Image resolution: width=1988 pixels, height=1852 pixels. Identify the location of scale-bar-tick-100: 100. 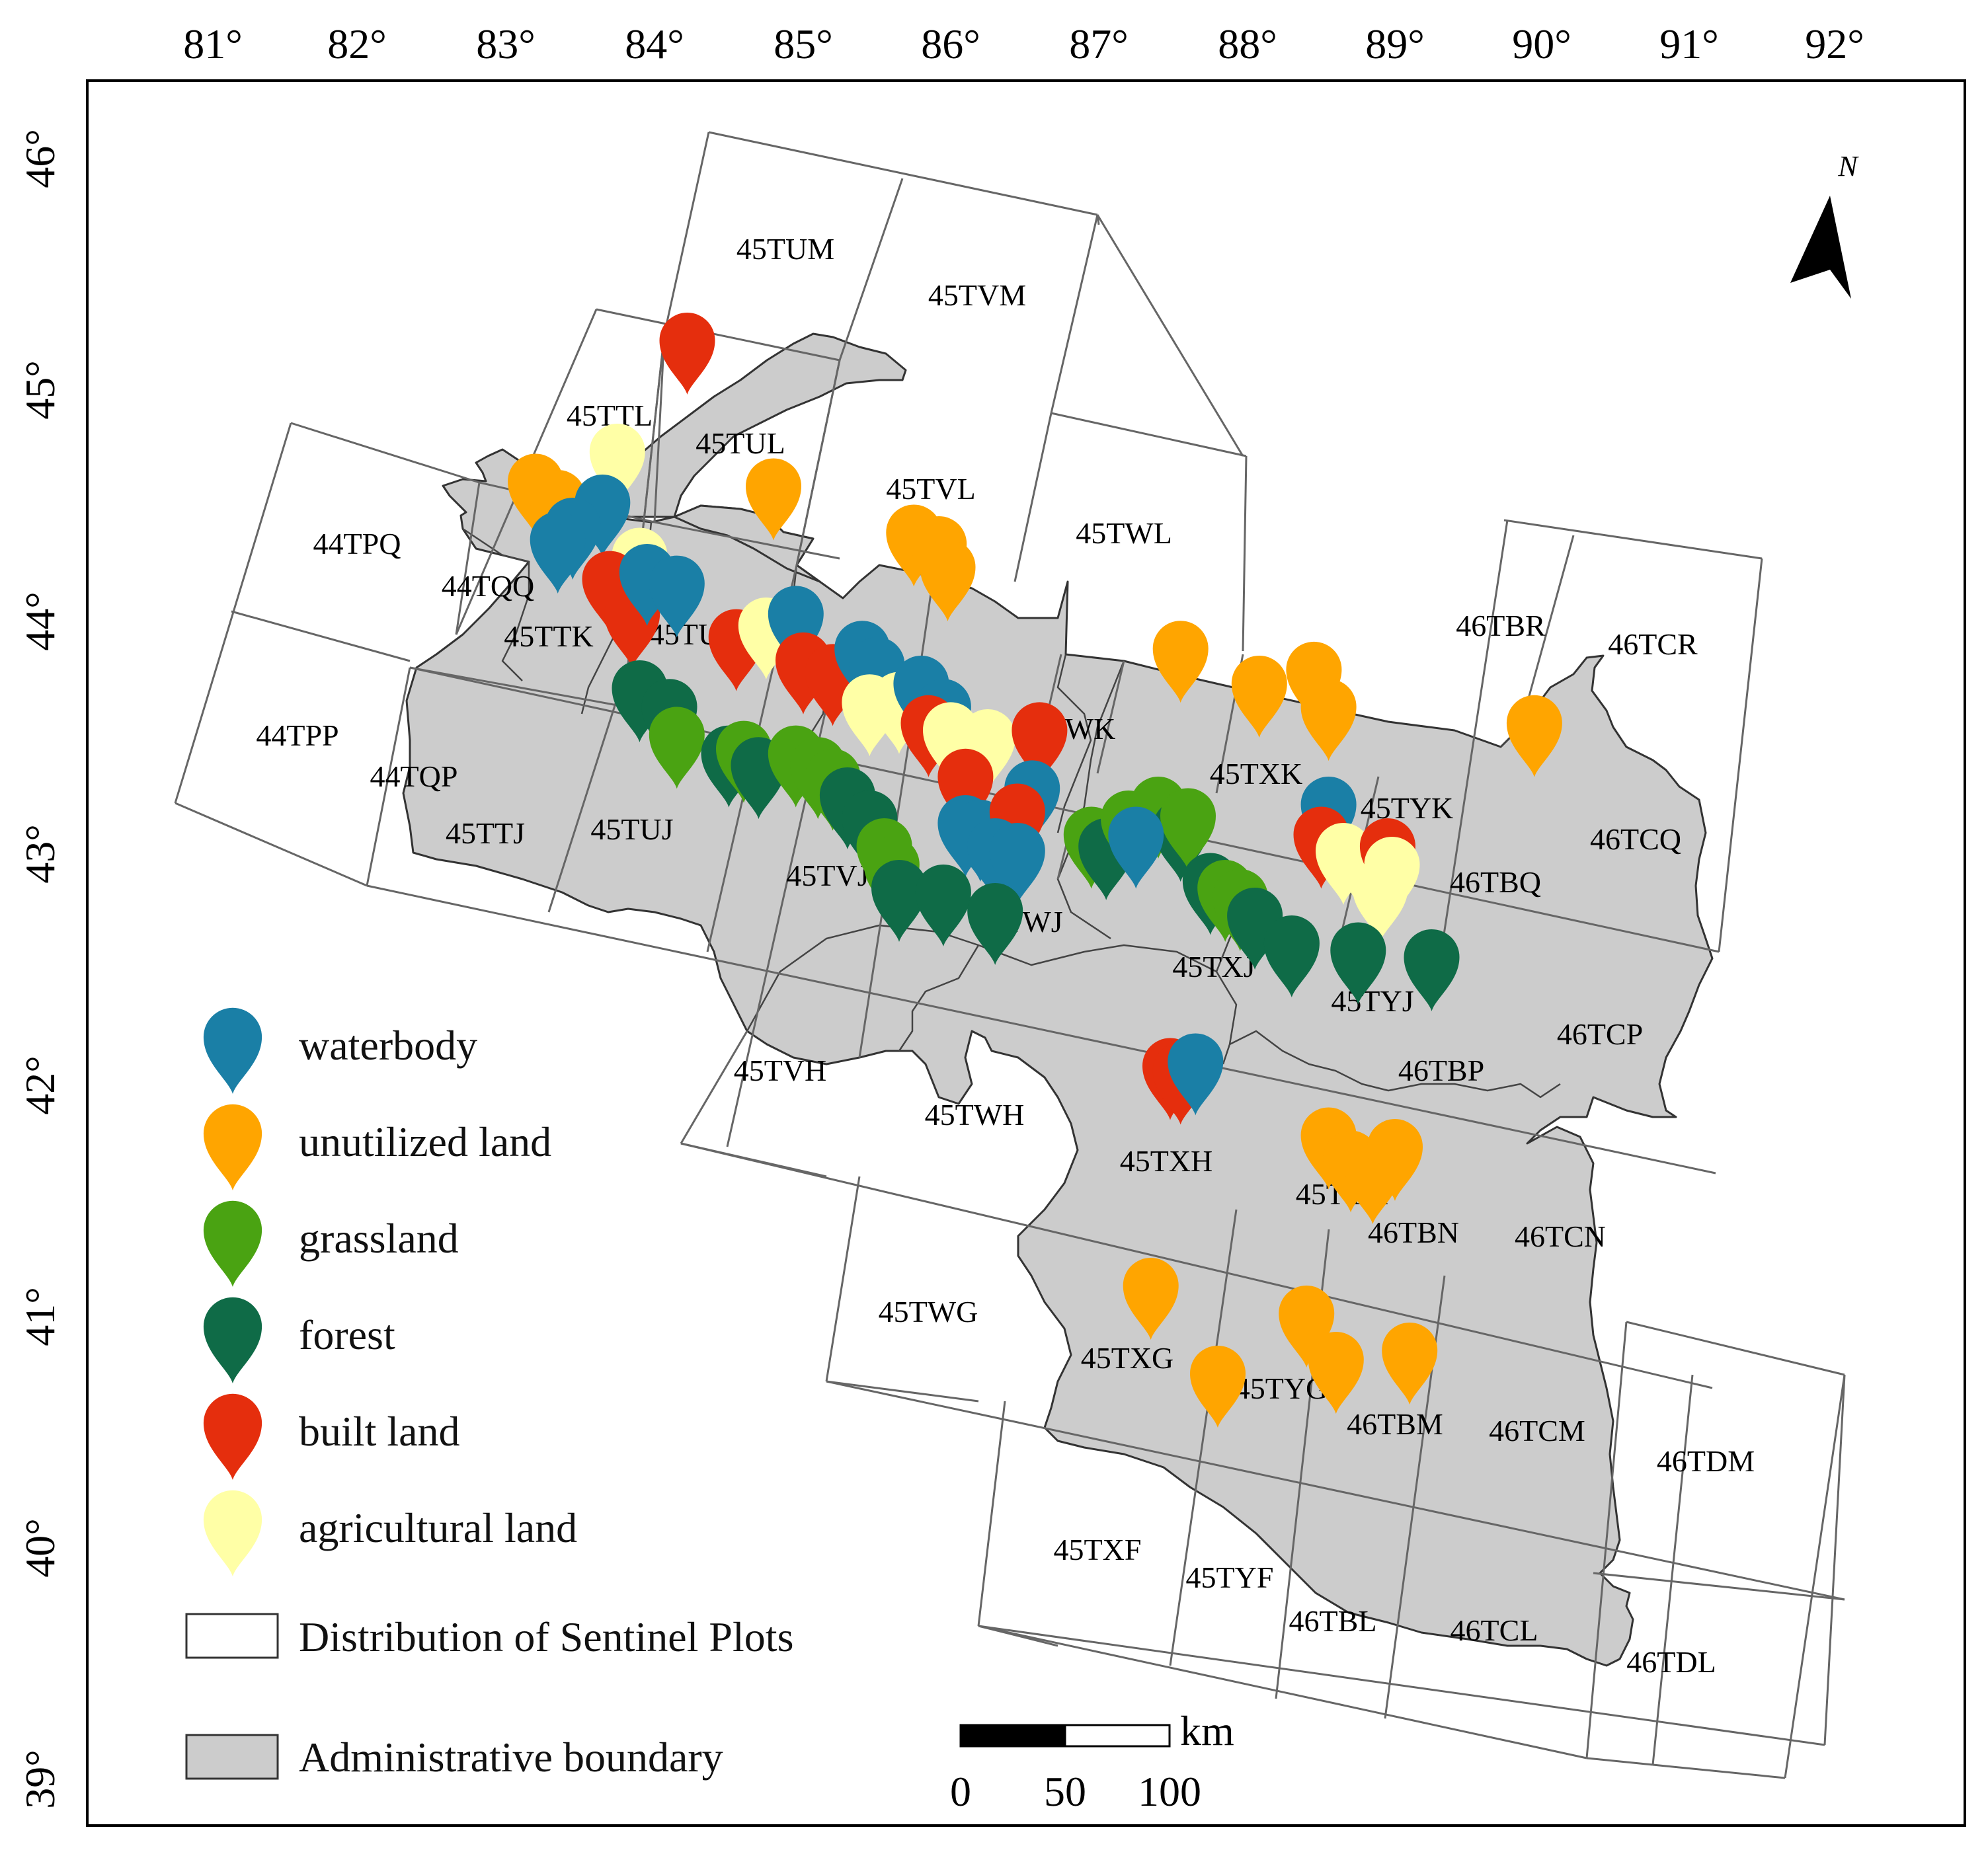
(1169, 1791).